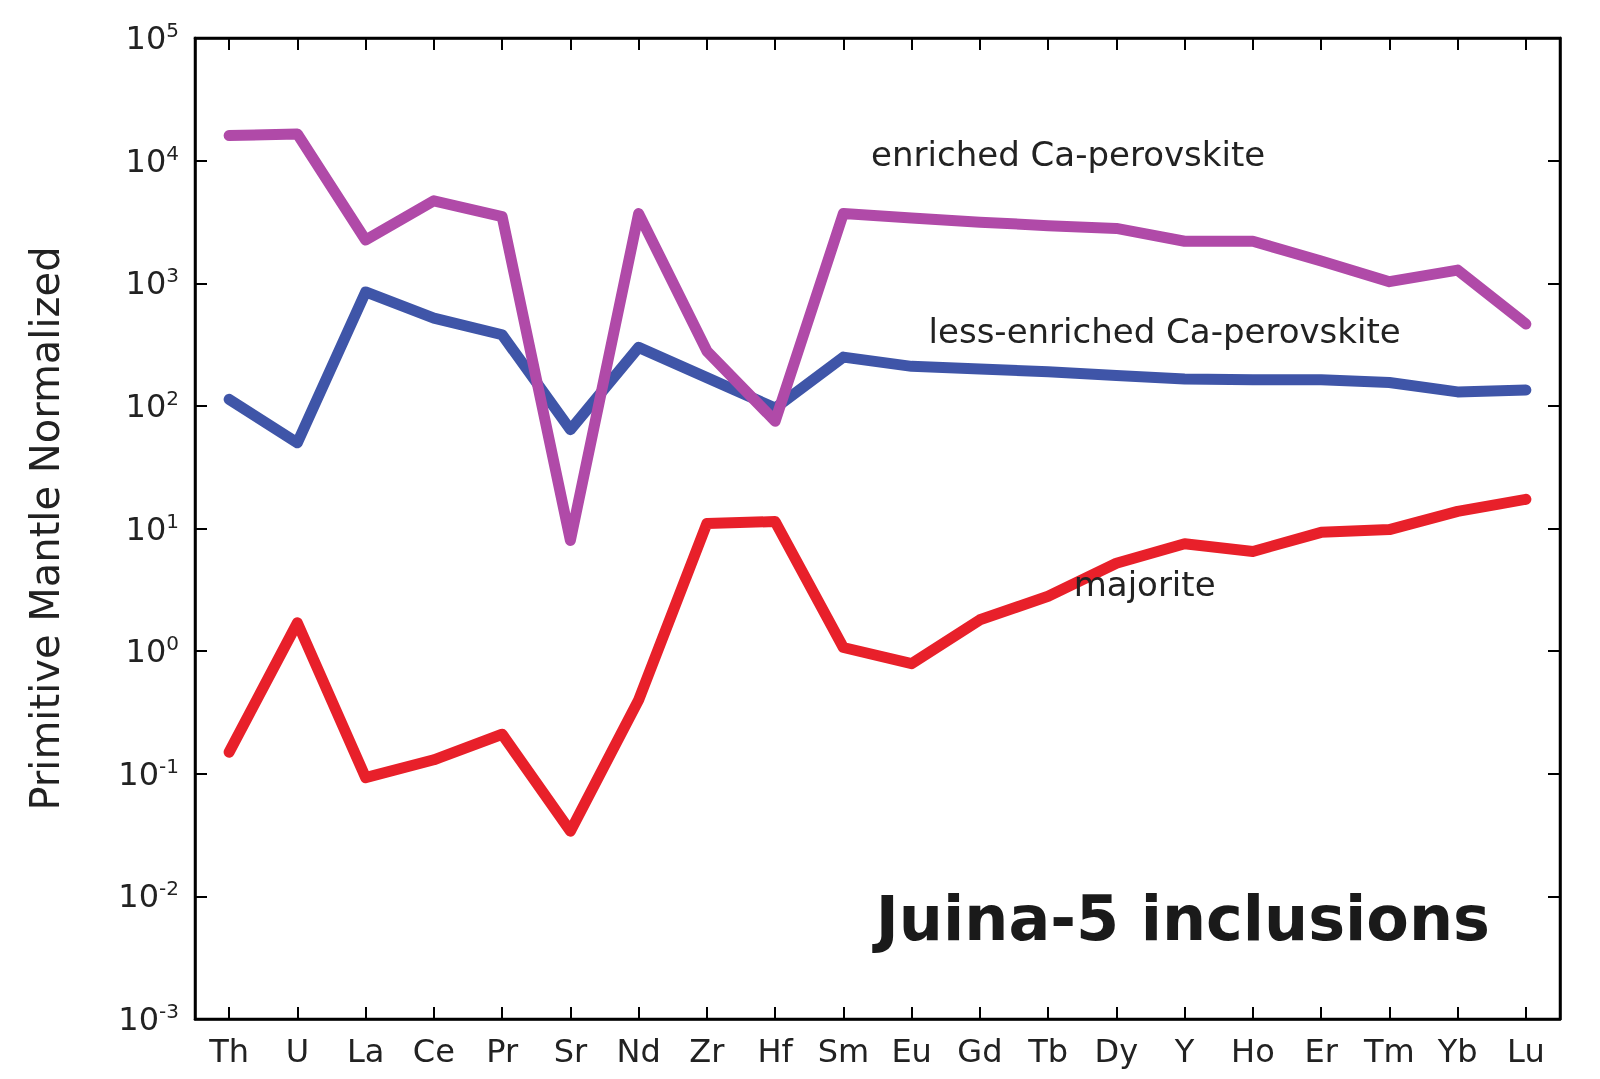 The width and height of the screenshot is (1600, 1079). I want to click on x-tick-label: Ho, so click(1253, 1051).